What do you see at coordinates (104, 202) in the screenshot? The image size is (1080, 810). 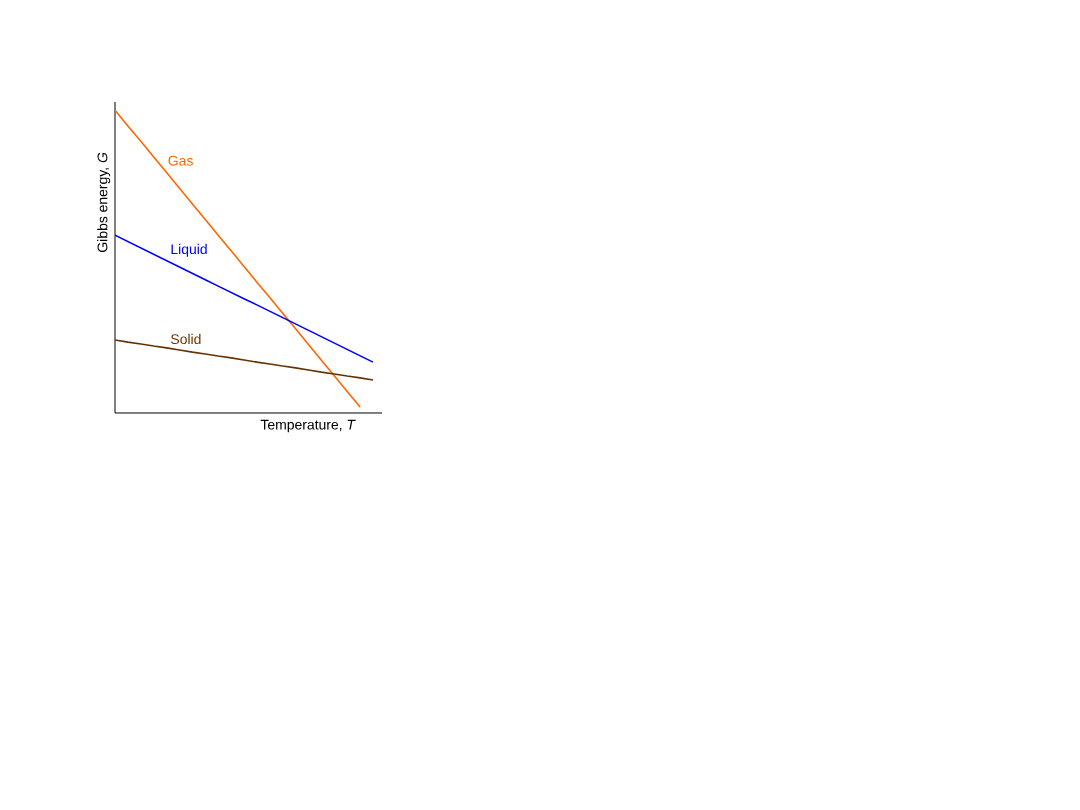 I see `y-axis-title: Gibbs energy, G` at bounding box center [104, 202].